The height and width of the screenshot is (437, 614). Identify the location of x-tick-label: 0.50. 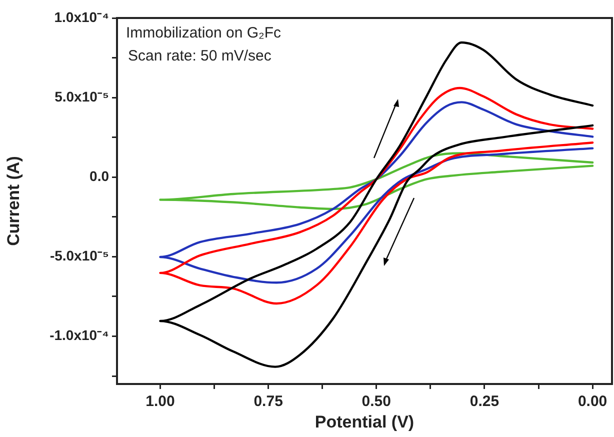
(376, 401).